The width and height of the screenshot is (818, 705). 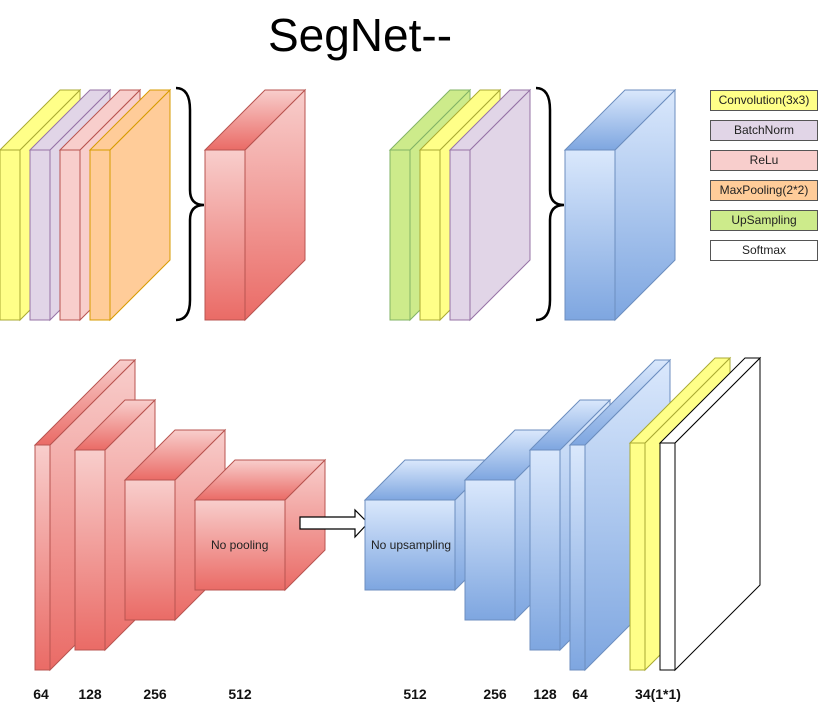 What do you see at coordinates (658, 694) in the screenshot?
I see `output-channel-label: 34(1*1)` at bounding box center [658, 694].